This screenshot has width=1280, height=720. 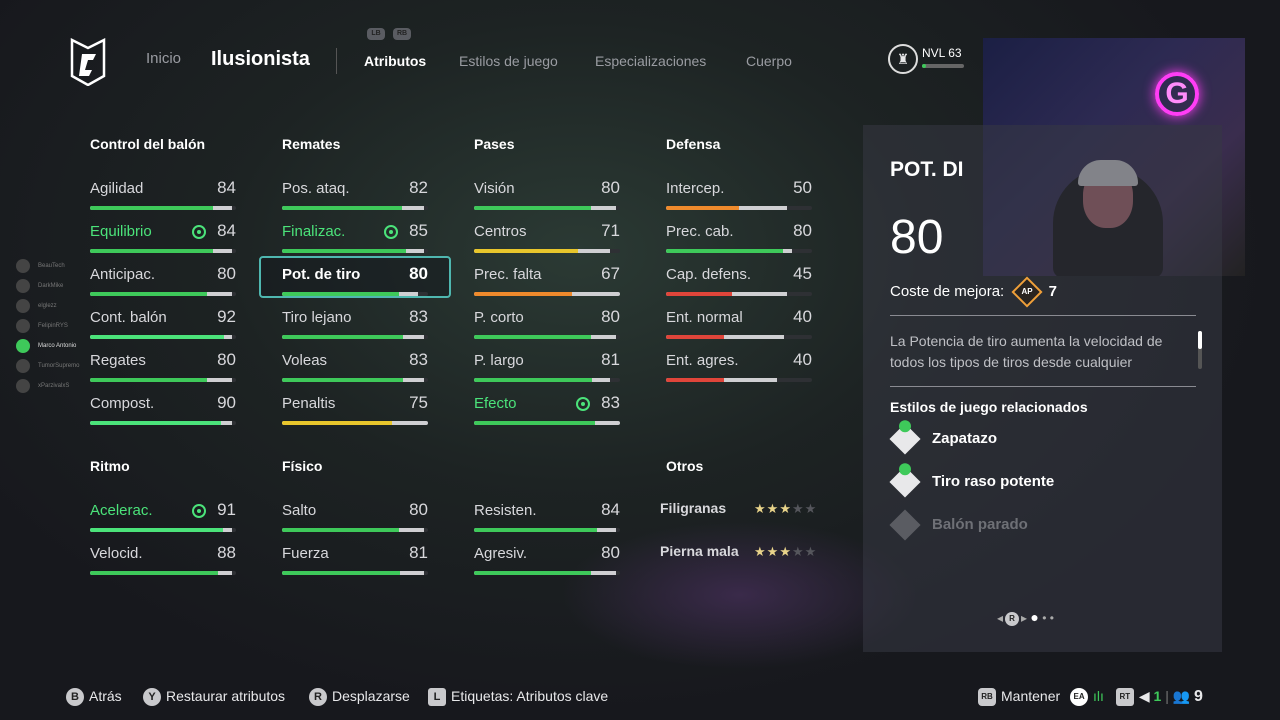 I want to click on check-icon, so click(x=905, y=426).